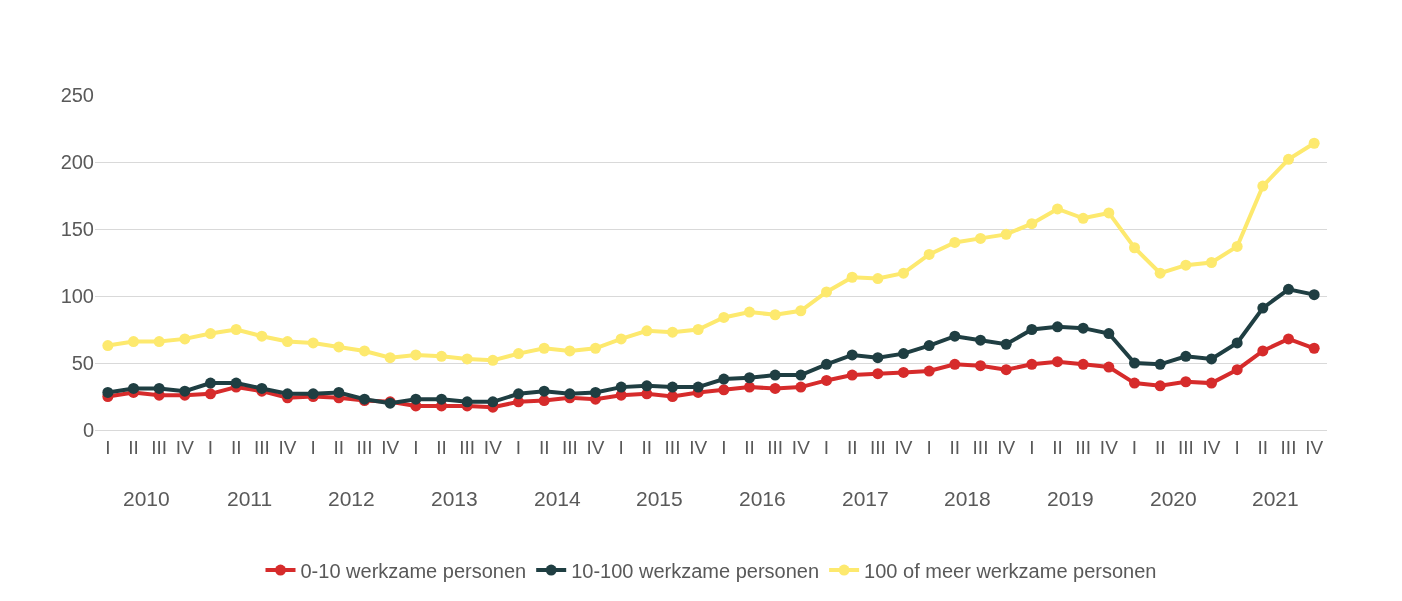 Image resolution: width=1402 pixels, height=601 pixels. I want to click on legend-label: 0-10 werkzame personen, so click(413, 570).